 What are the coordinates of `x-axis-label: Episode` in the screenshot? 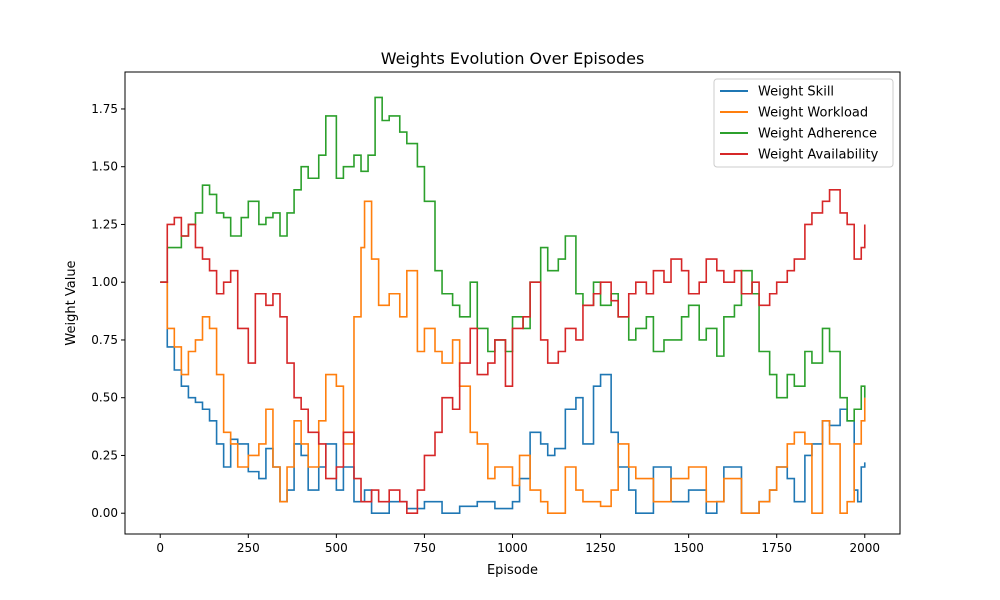 It's located at (512, 570).